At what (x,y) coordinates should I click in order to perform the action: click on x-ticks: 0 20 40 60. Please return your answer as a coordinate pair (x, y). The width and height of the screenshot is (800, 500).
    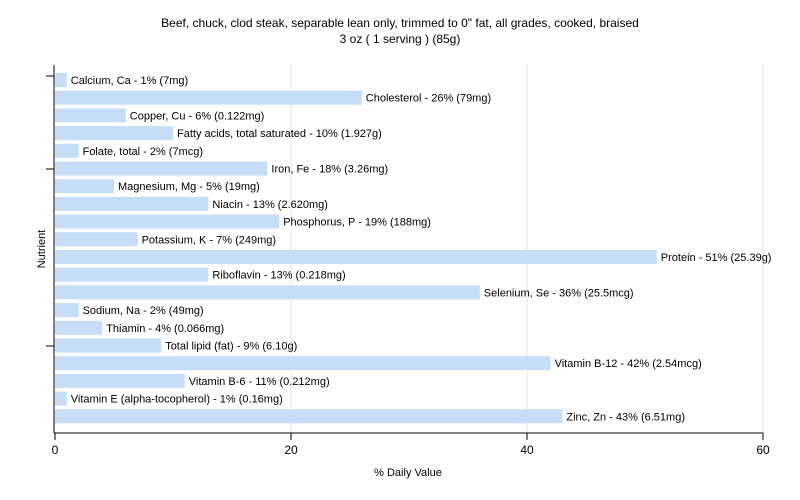
    Looking at the image, I should click on (411, 445).